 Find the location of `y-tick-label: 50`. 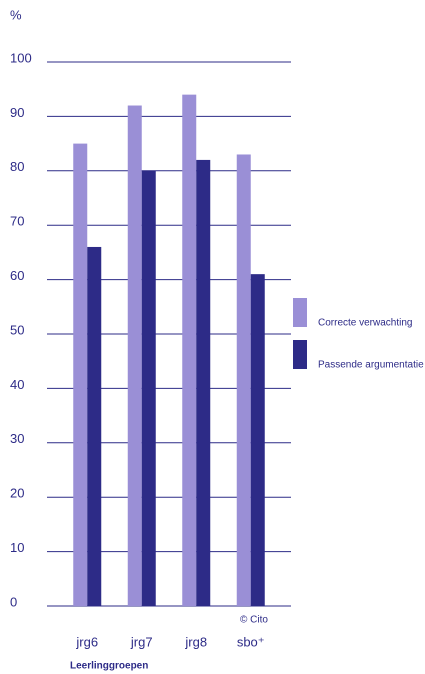

y-tick-label: 50 is located at coordinates (17, 329).